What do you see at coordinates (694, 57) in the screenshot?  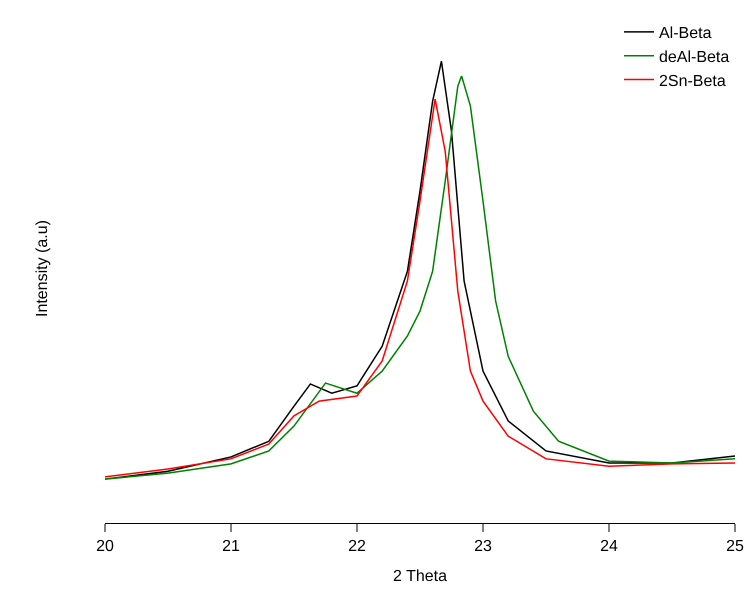 I see `legend-label: deAl-Beta` at bounding box center [694, 57].